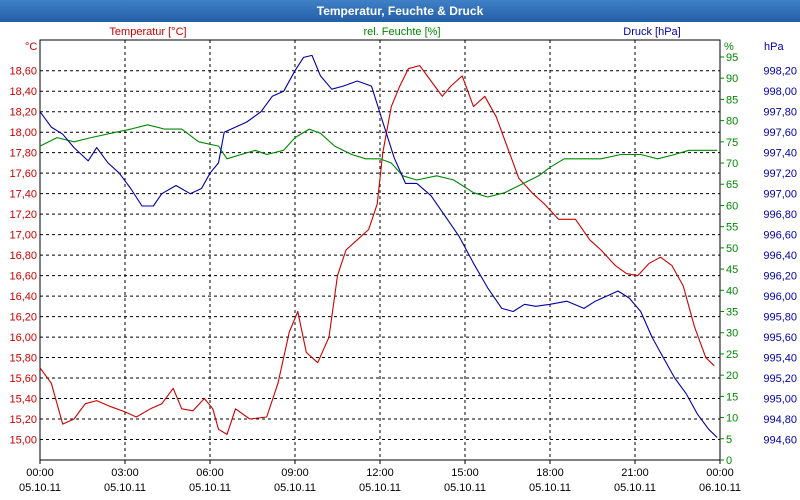  What do you see at coordinates (780, 154) in the screenshot?
I see `pressure-tick-label: 997,40` at bounding box center [780, 154].